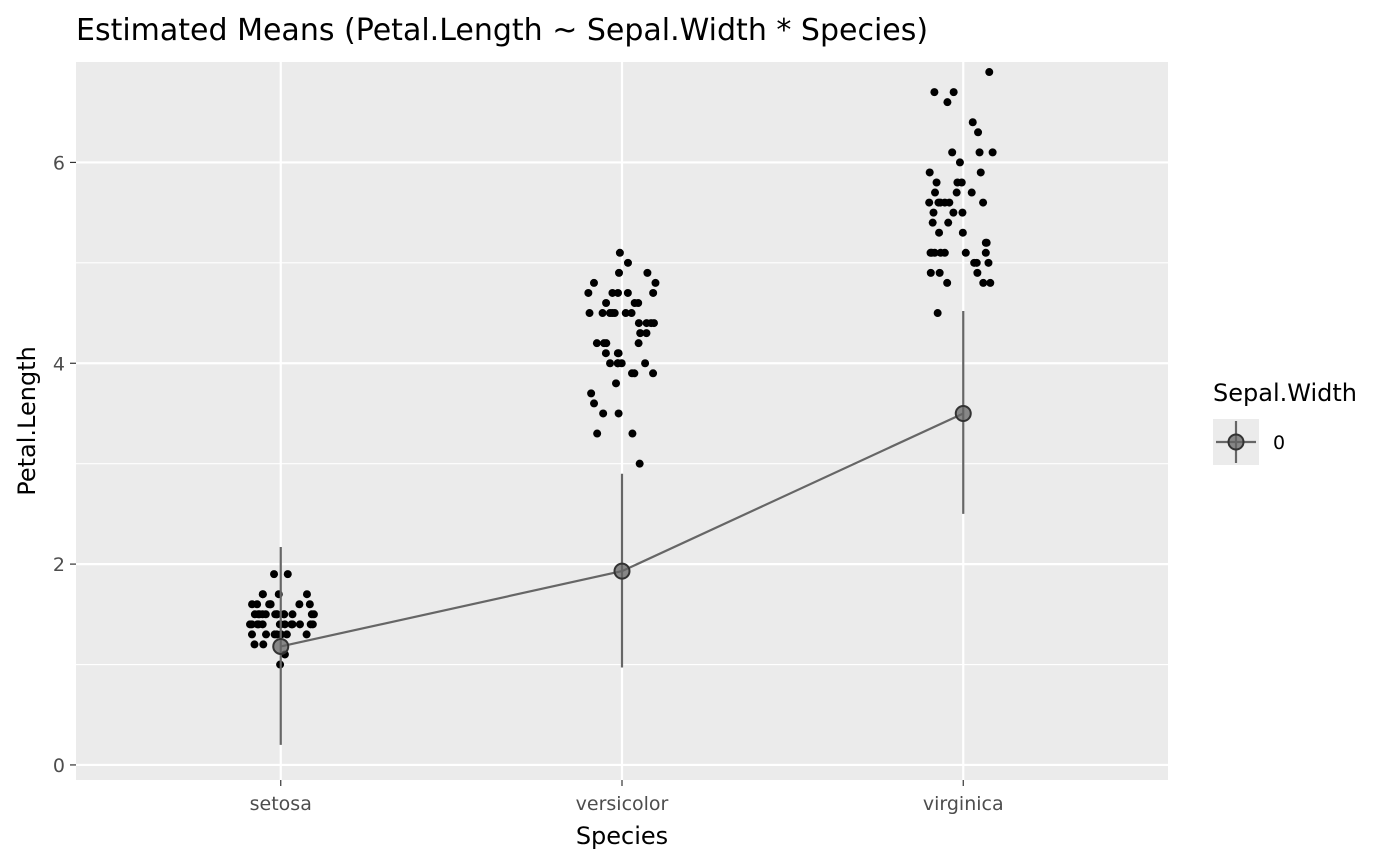 Image resolution: width=1400 pixels, height=866 pixels. I want to click on legend-label: 0, so click(1279, 443).